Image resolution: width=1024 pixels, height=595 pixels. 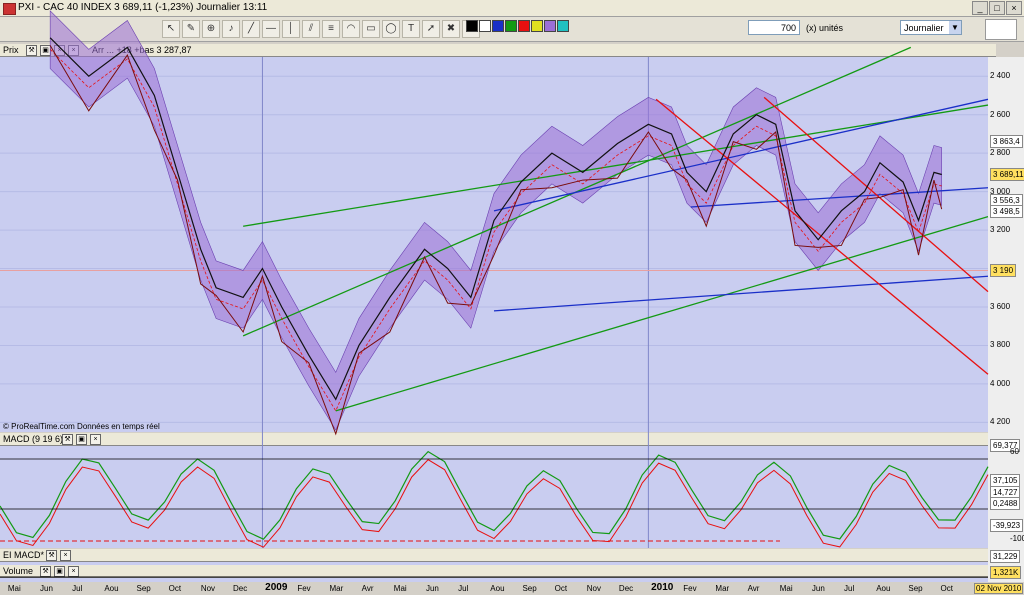 What do you see at coordinates (1006, 572) in the screenshot?
I see `volume-value-label: 1,321K` at bounding box center [1006, 572].